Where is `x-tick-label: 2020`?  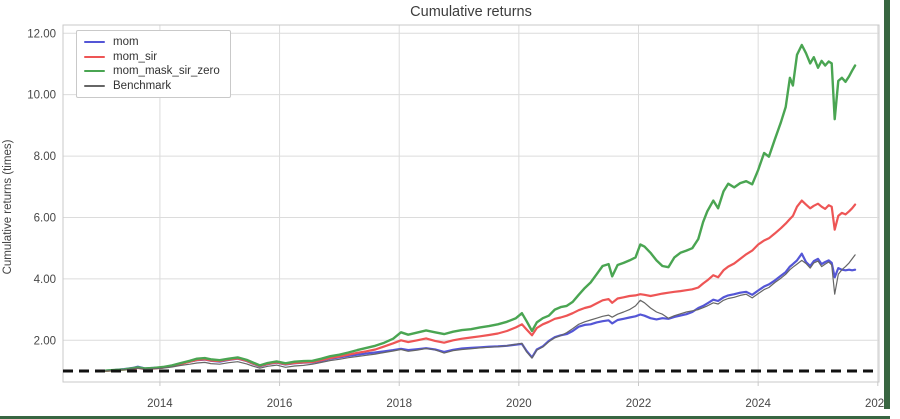 x-tick-label: 2020 is located at coordinates (519, 404).